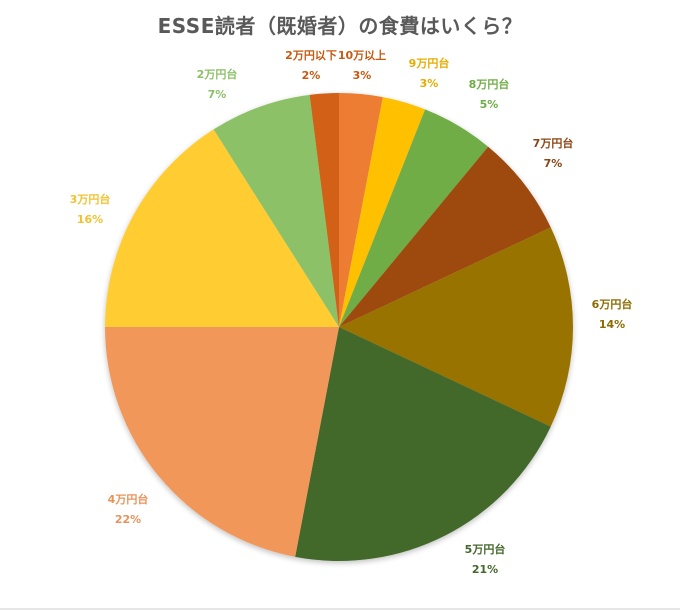 This screenshot has width=680, height=610. What do you see at coordinates (612, 304) in the screenshot?
I see `label-name: 6万円台` at bounding box center [612, 304].